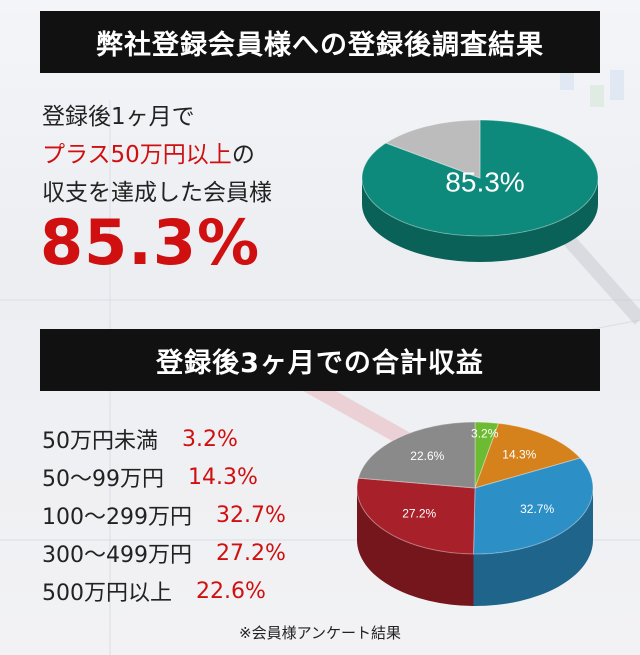 The height and width of the screenshot is (655, 640). I want to click on pie-data-label: 32.7%, so click(537, 509).